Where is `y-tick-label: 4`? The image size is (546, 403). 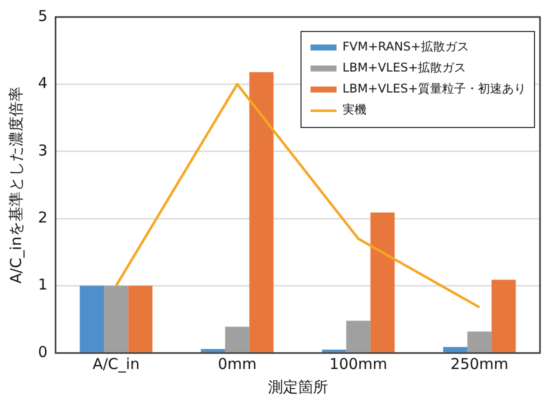
y-tick-label: 4 is located at coordinates (43, 83).